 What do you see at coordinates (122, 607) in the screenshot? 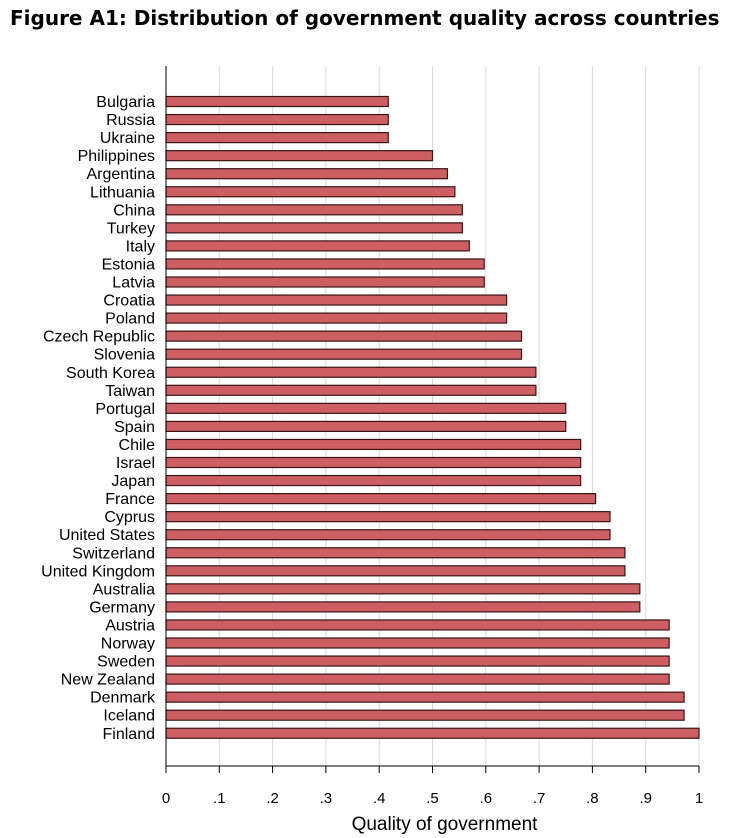
I see `category-label: Germany` at bounding box center [122, 607].